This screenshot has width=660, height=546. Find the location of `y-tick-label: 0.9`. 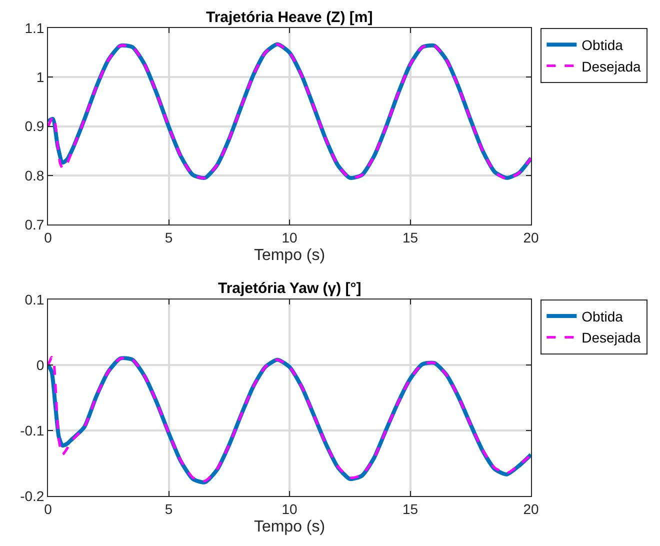

y-tick-label: 0.9 is located at coordinates (34, 126).